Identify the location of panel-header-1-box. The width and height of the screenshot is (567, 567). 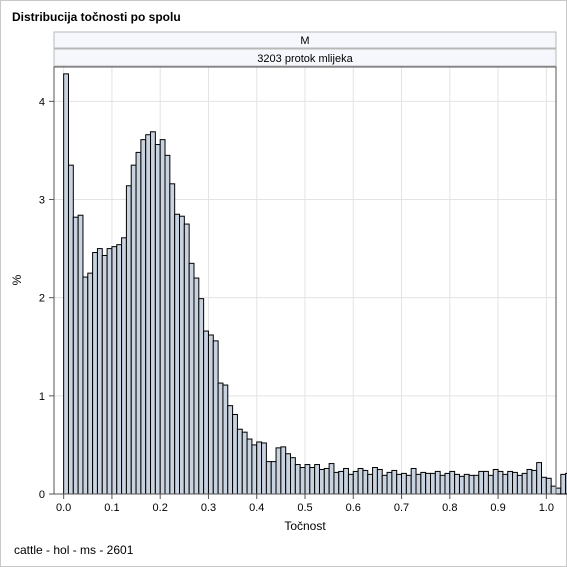
(305, 40).